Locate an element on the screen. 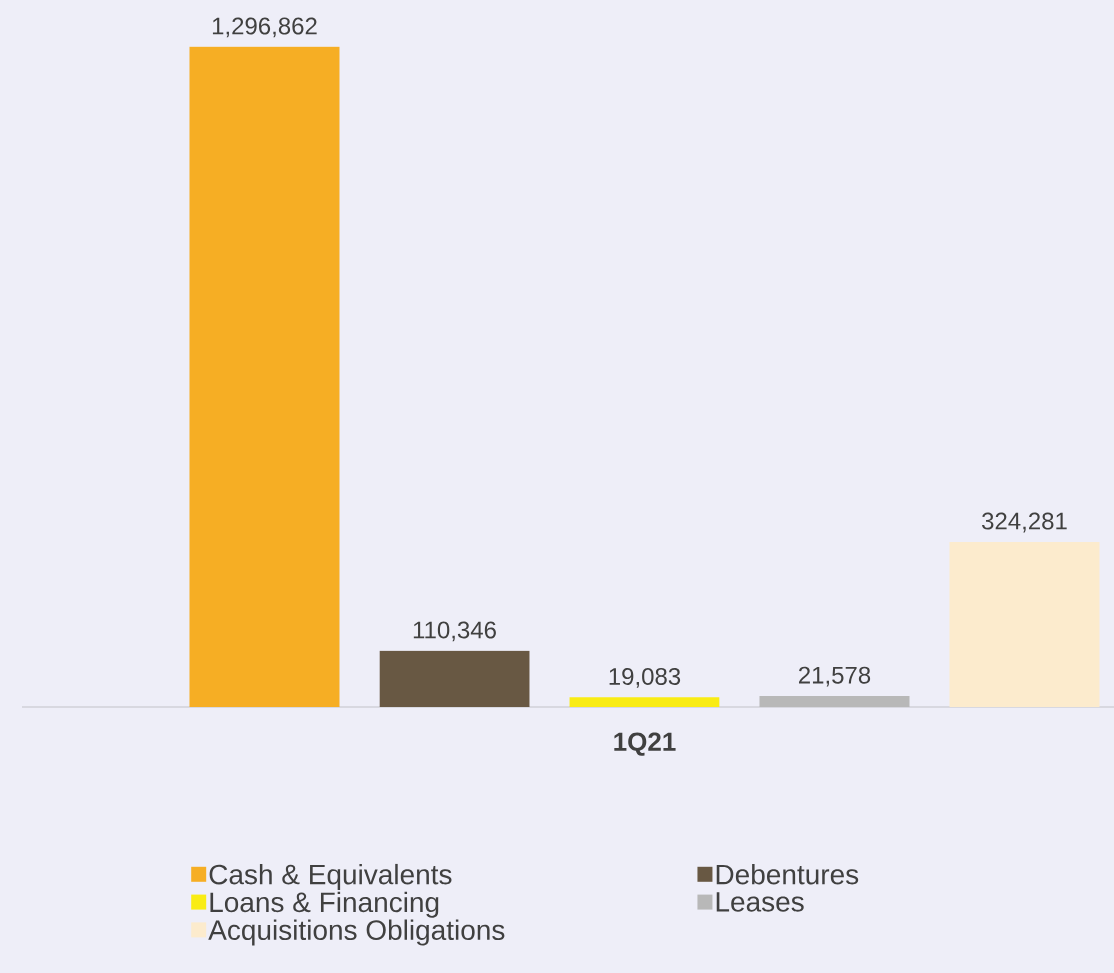 The height and width of the screenshot is (973, 1114). legend-label: Debentures is located at coordinates (787, 874).